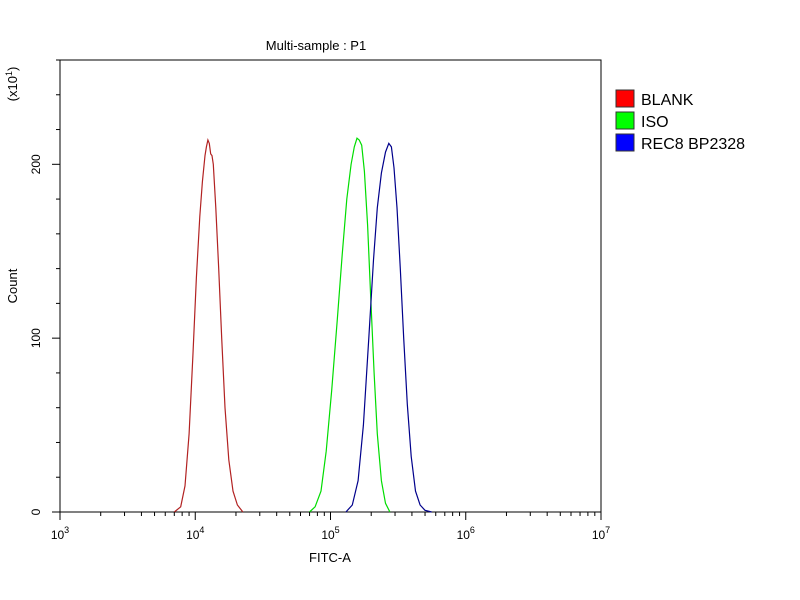  I want to click on y-axis-title: Count, so click(12, 285).